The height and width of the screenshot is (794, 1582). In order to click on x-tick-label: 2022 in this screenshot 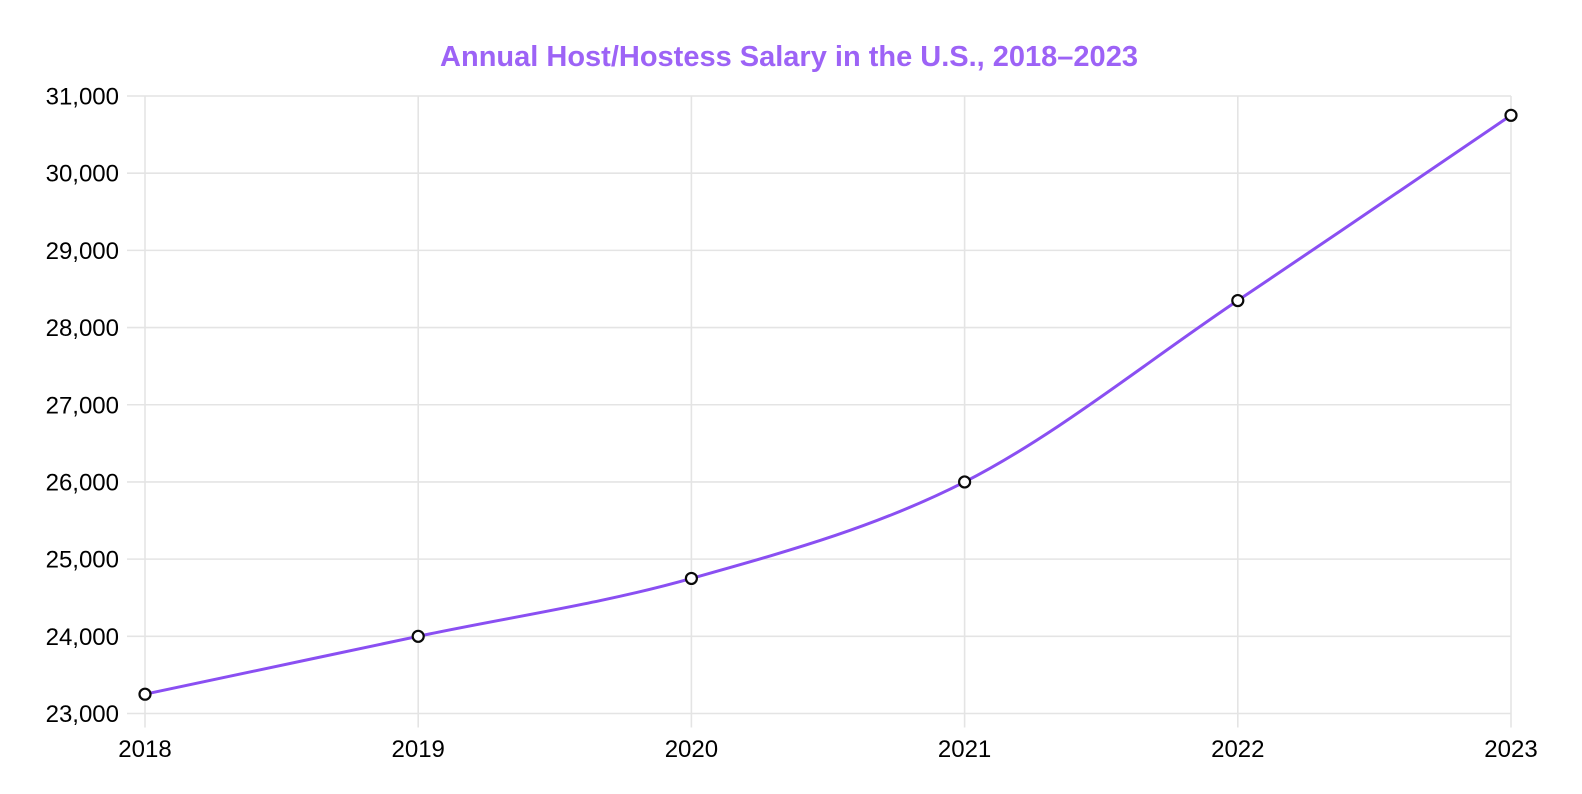, I will do `click(1237, 749)`.